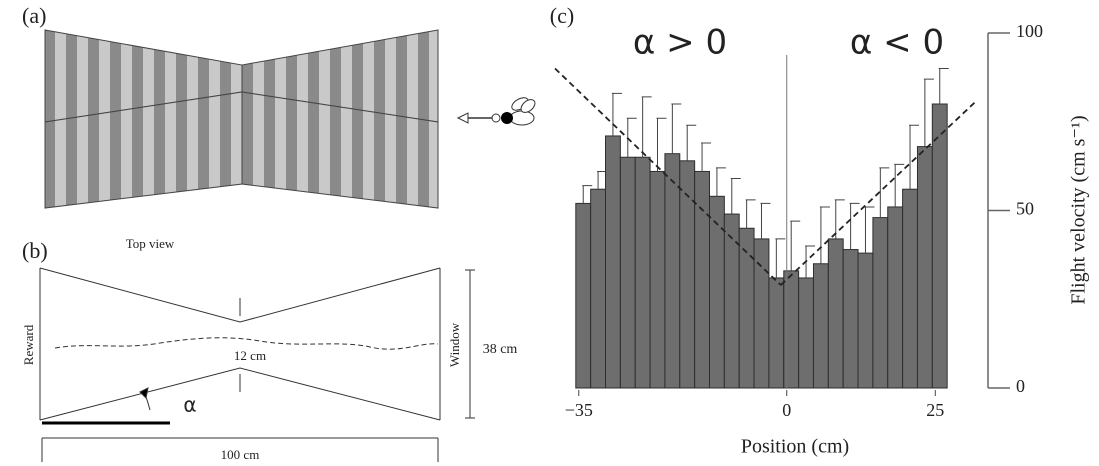 The width and height of the screenshot is (1099, 466). I want to click on x-axis-label: Position (cm), so click(795, 447).